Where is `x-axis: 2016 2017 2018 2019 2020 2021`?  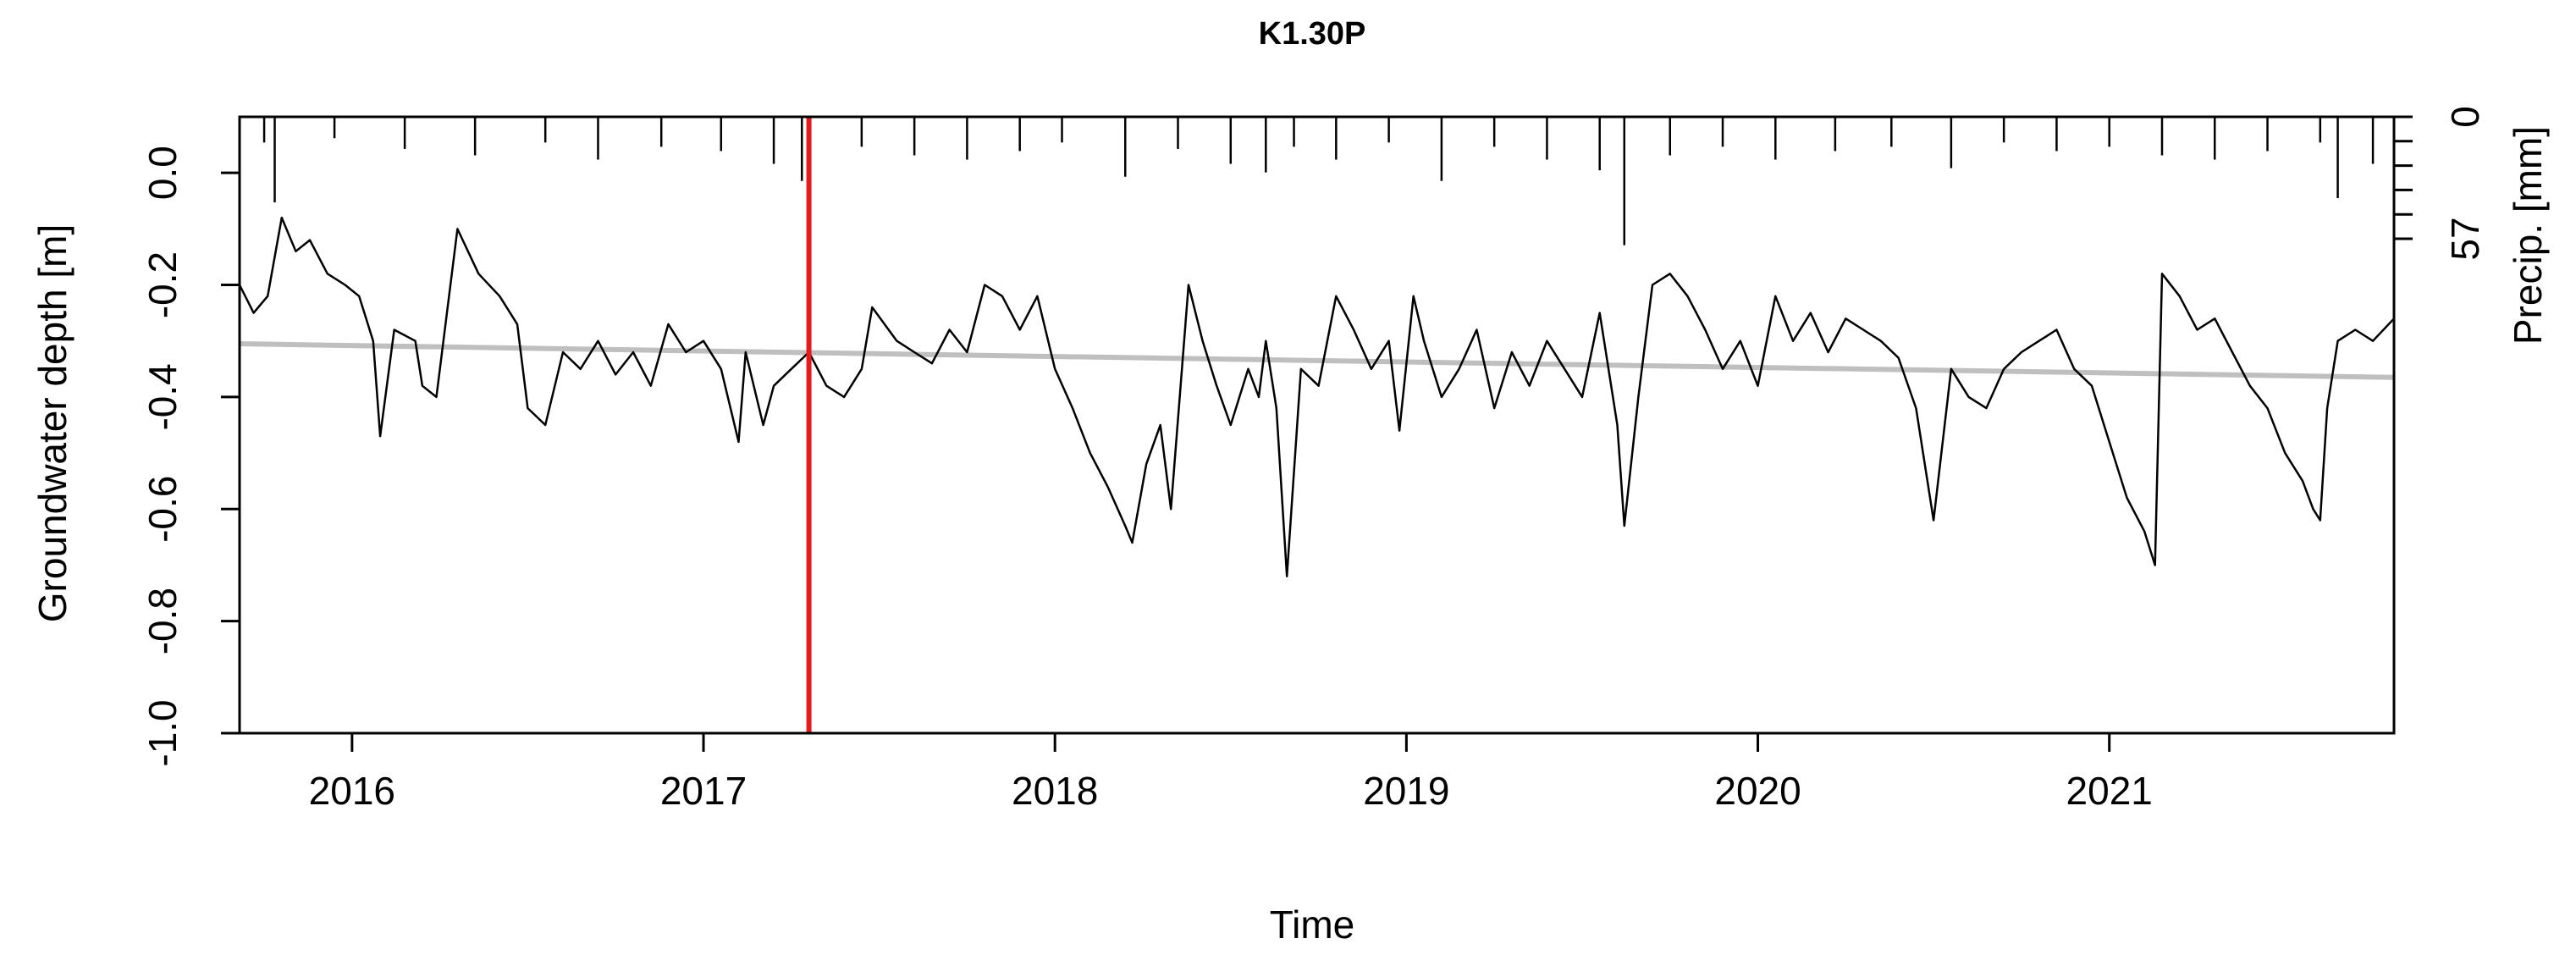 x-axis: 2016 2017 2018 2019 2020 2021 is located at coordinates (1231, 773).